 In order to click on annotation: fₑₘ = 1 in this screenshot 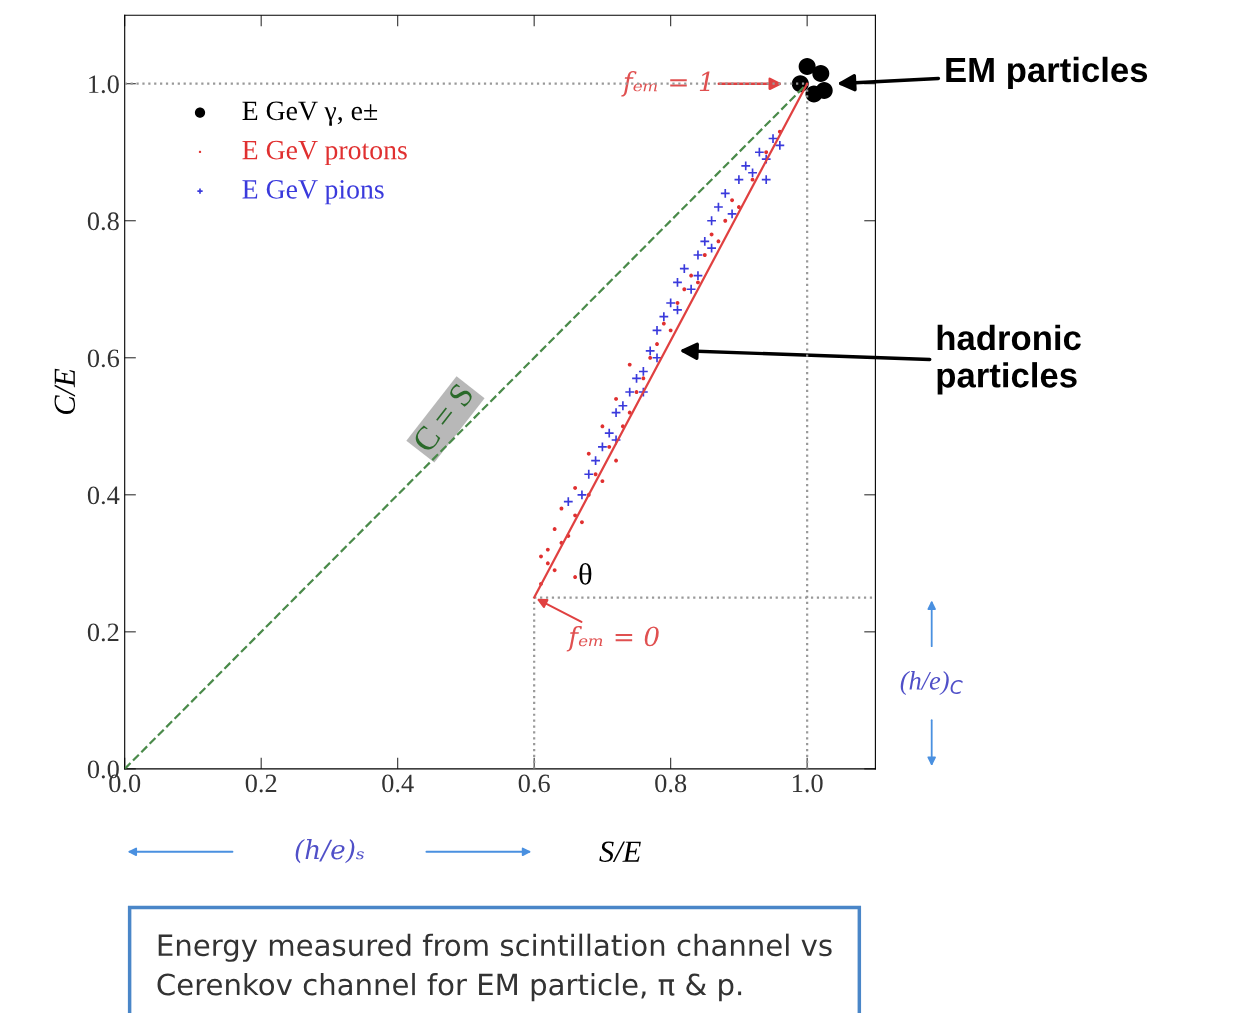, I will do `click(665, 84)`.